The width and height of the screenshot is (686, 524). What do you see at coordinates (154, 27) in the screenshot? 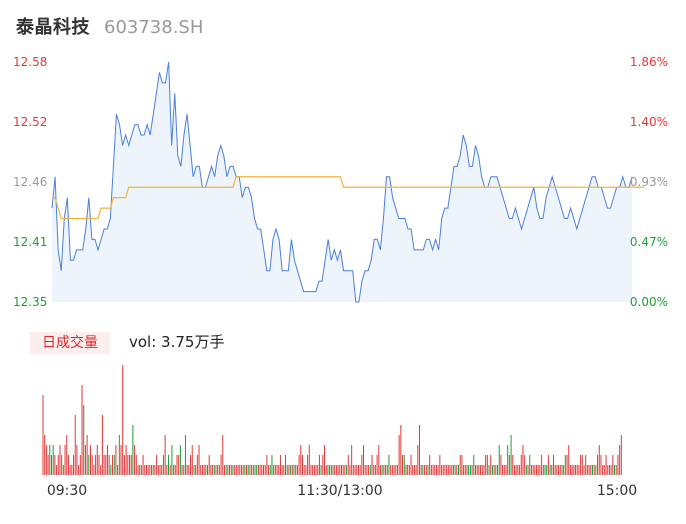
I see `stock-code: 603738.SH` at bounding box center [154, 27].